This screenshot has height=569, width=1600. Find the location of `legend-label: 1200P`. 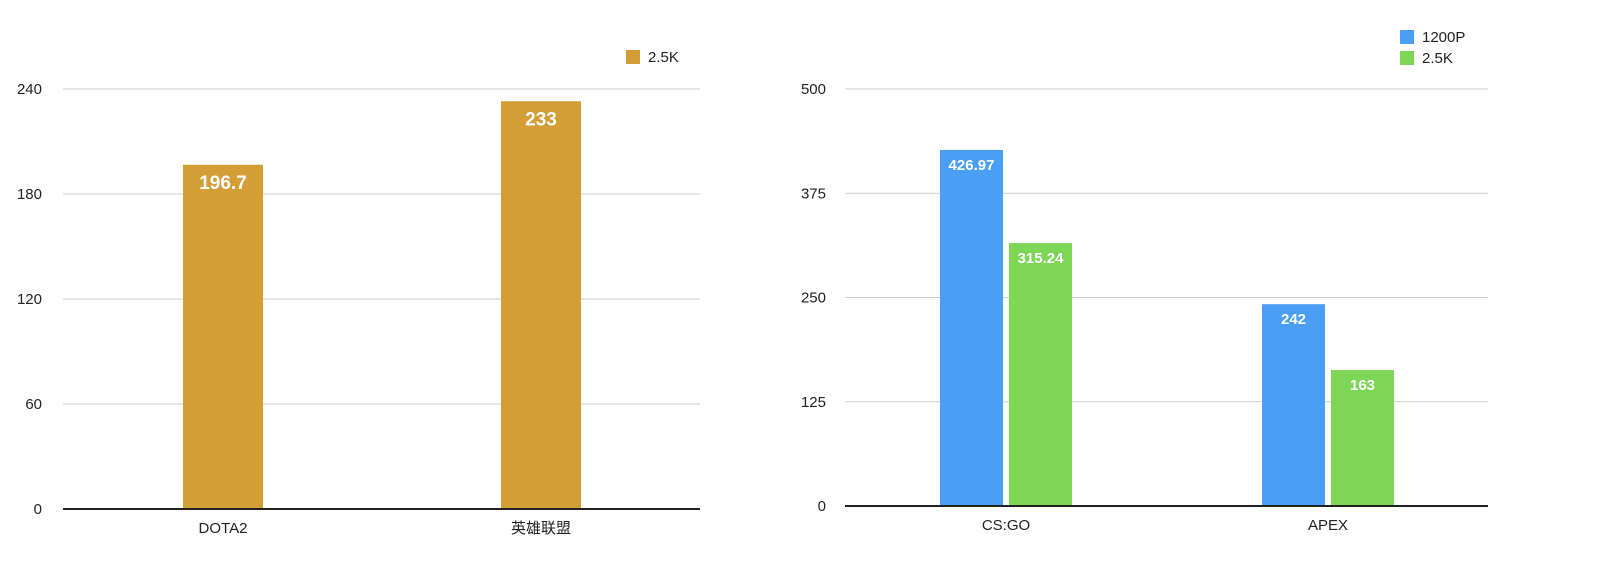

legend-label: 1200P is located at coordinates (1443, 37).